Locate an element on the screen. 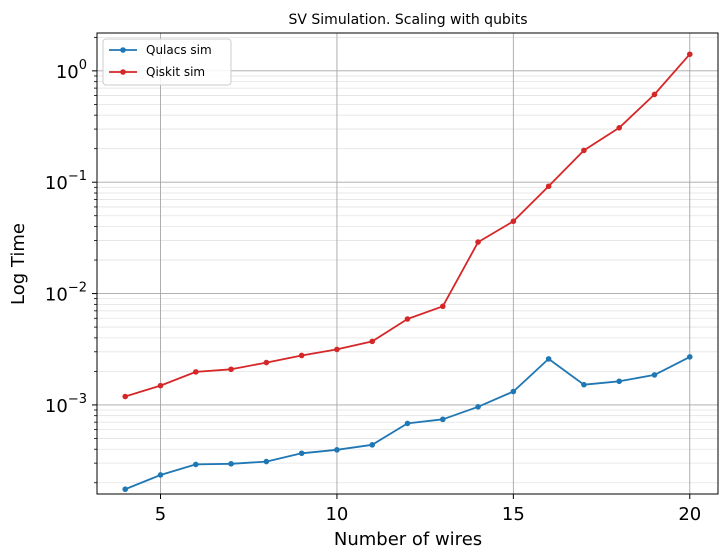  legend-marker-qulacs is located at coordinates (123, 50).